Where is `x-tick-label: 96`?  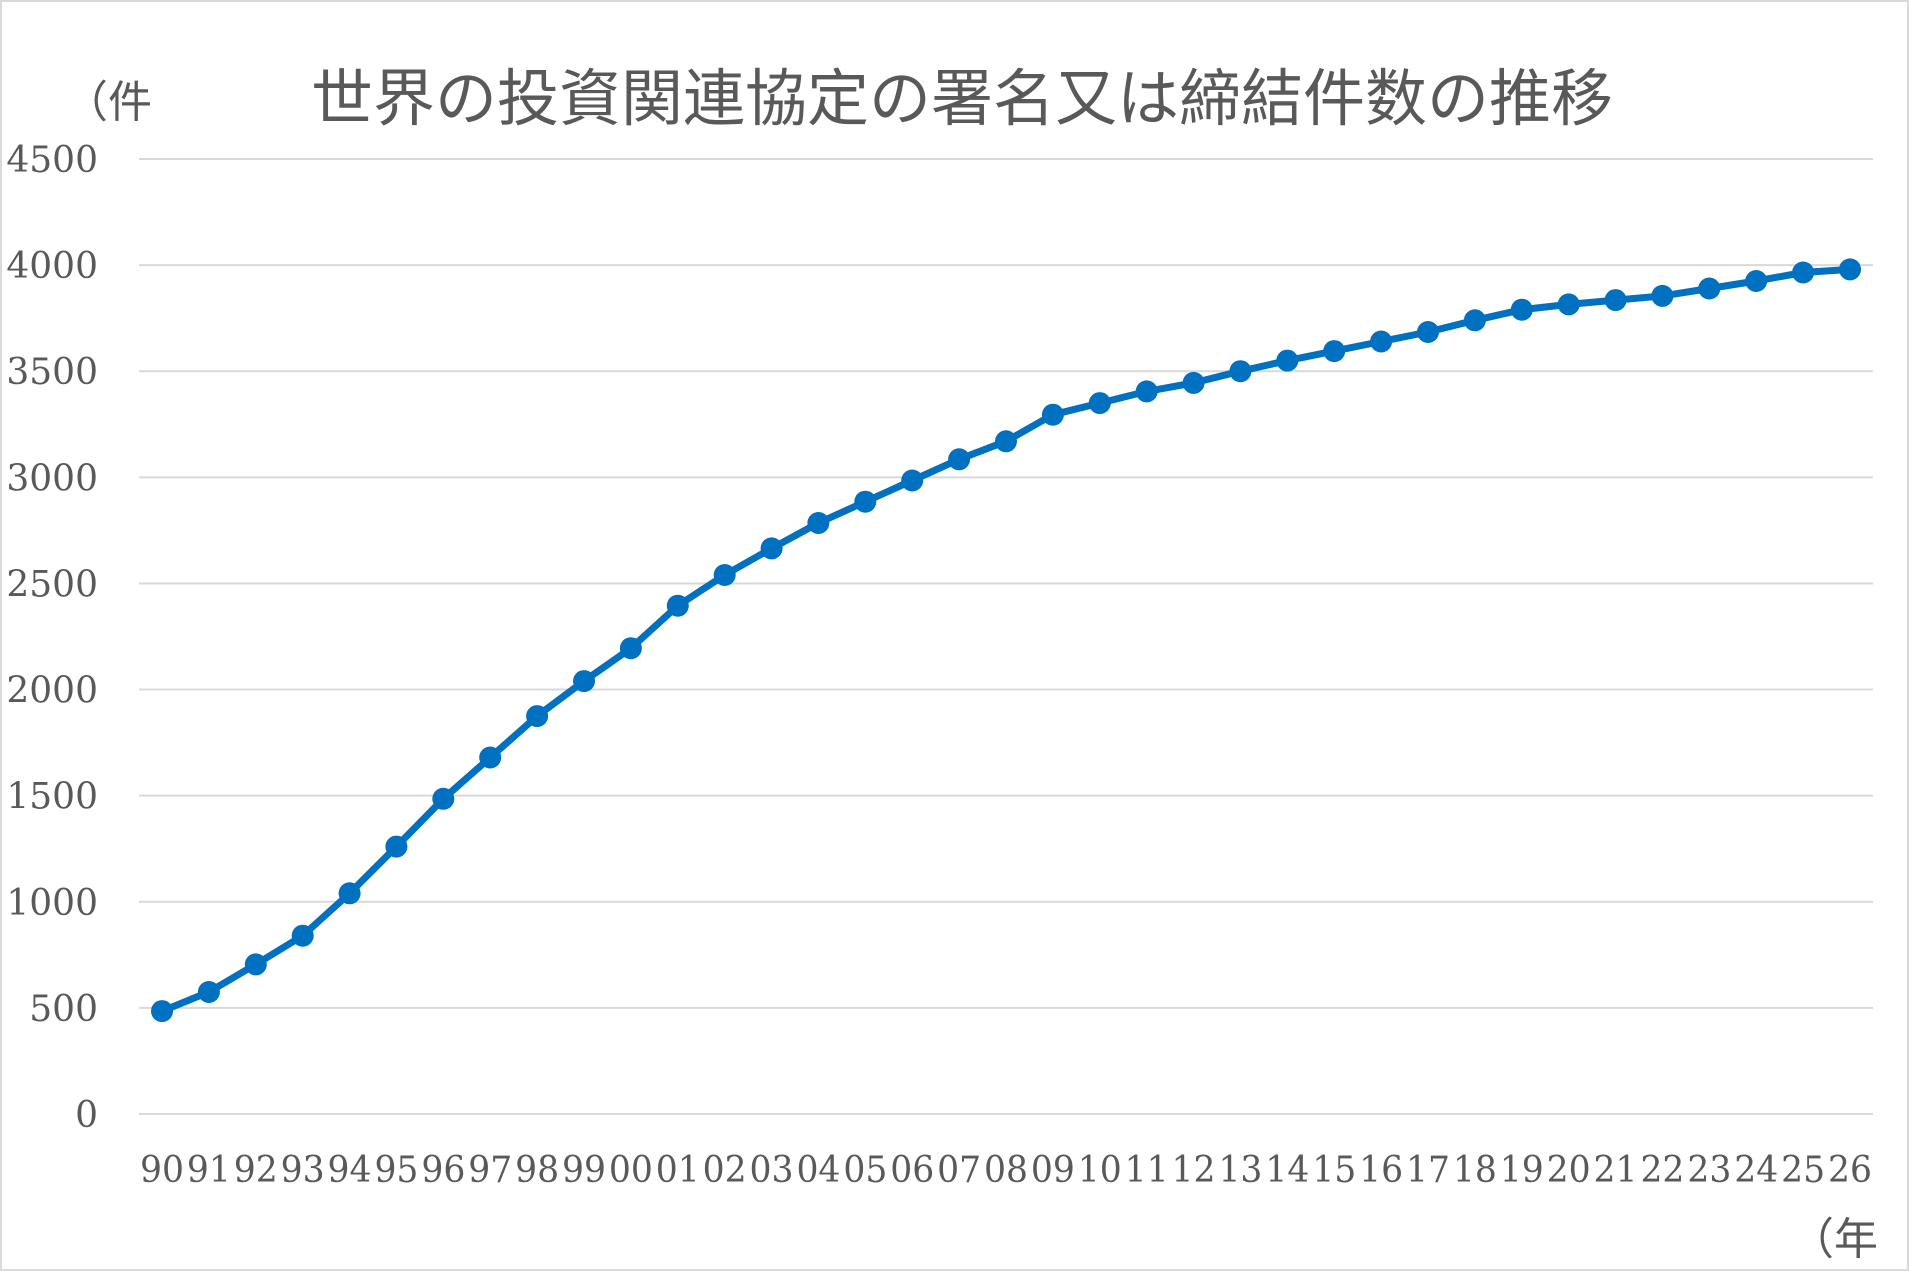
x-tick-label: 96 is located at coordinates (443, 1170).